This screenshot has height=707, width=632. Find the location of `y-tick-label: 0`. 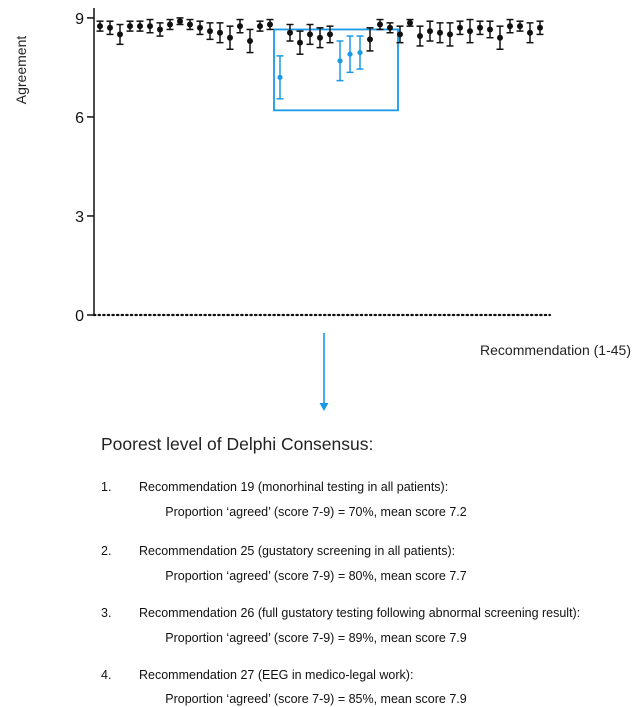

y-tick-label: 0 is located at coordinates (79, 316).